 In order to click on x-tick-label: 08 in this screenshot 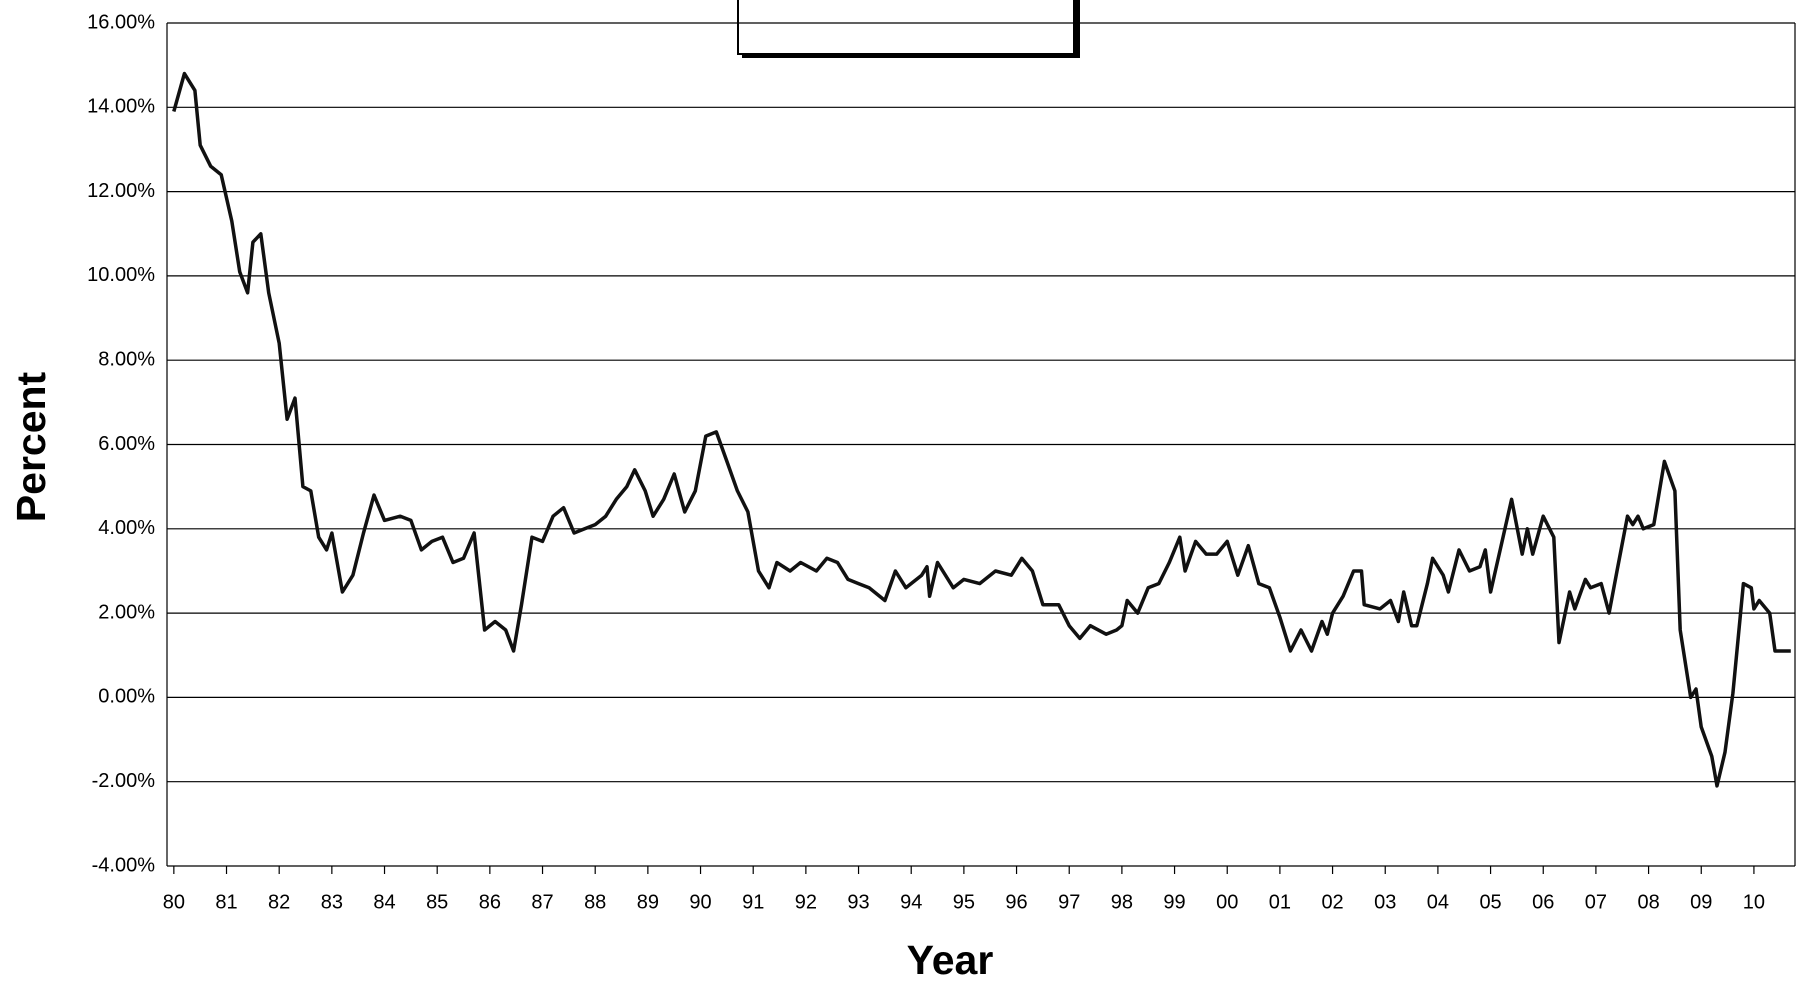, I will do `click(1648, 902)`.